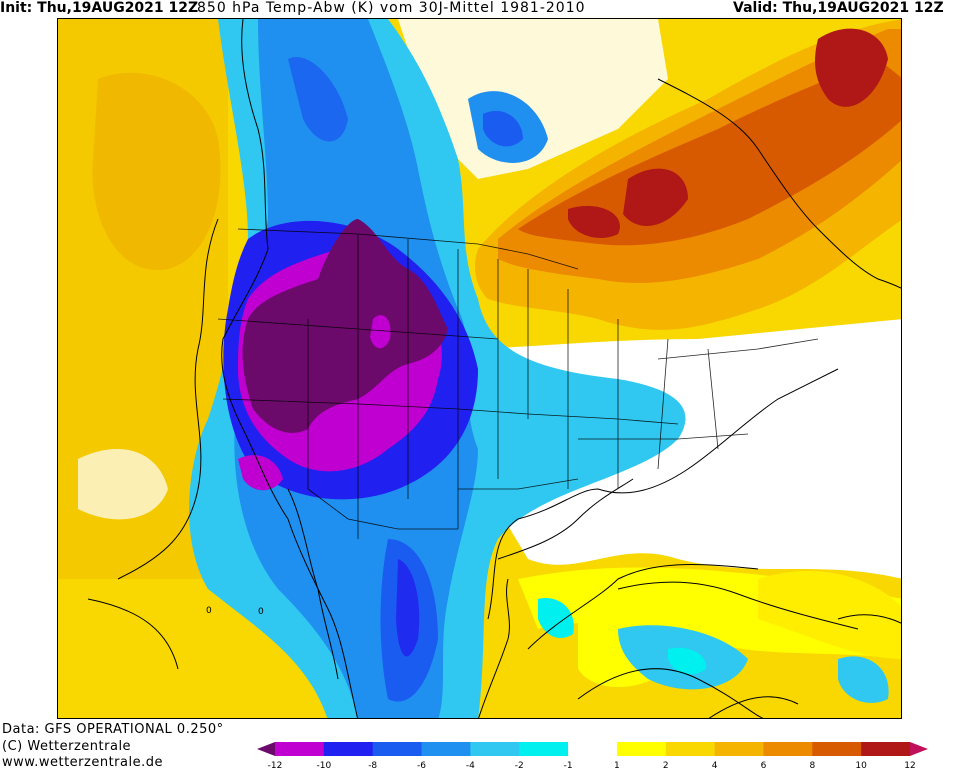  Describe the element at coordinates (715, 765) in the screenshot. I see `legend-tick-label: 4` at that location.